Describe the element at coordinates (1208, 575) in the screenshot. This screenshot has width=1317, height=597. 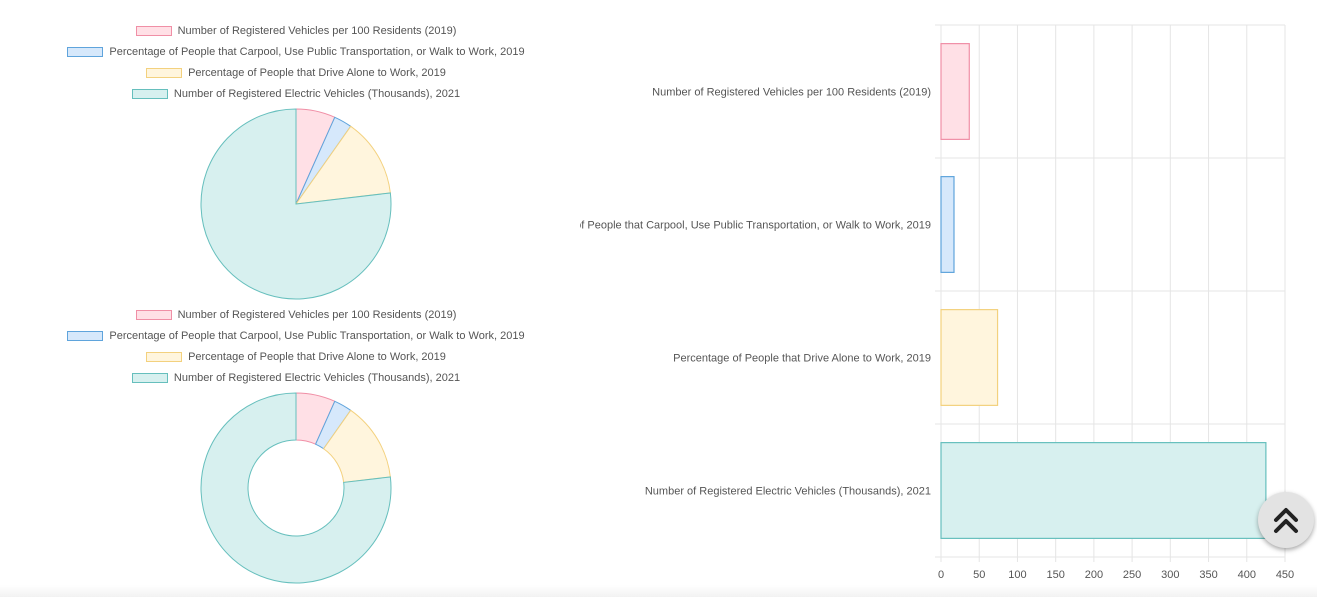
I see `x-tick-label: 350` at that location.